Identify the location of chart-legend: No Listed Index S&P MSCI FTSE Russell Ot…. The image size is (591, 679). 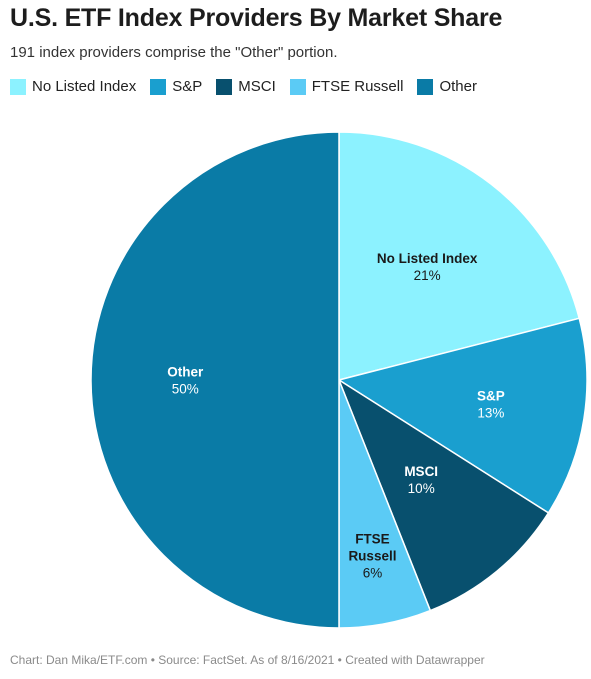
(250, 86).